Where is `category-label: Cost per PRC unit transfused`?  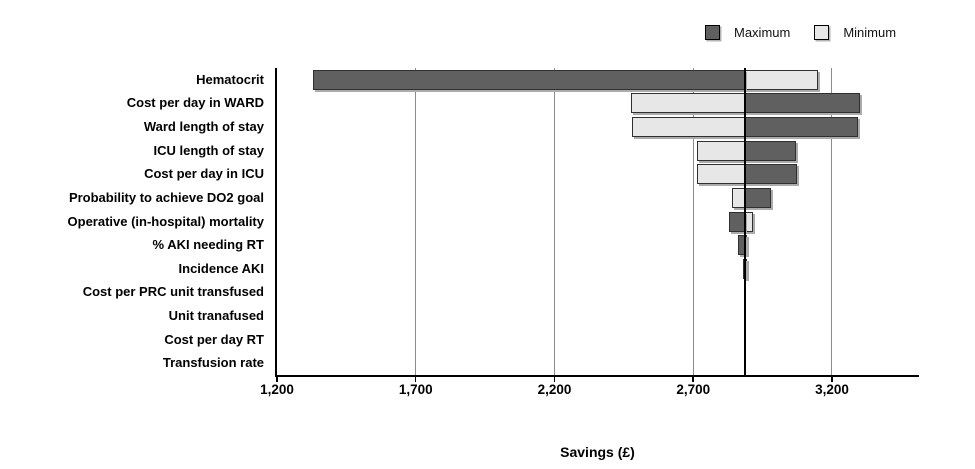
category-label: Cost per PRC unit transfused is located at coordinates (173, 292).